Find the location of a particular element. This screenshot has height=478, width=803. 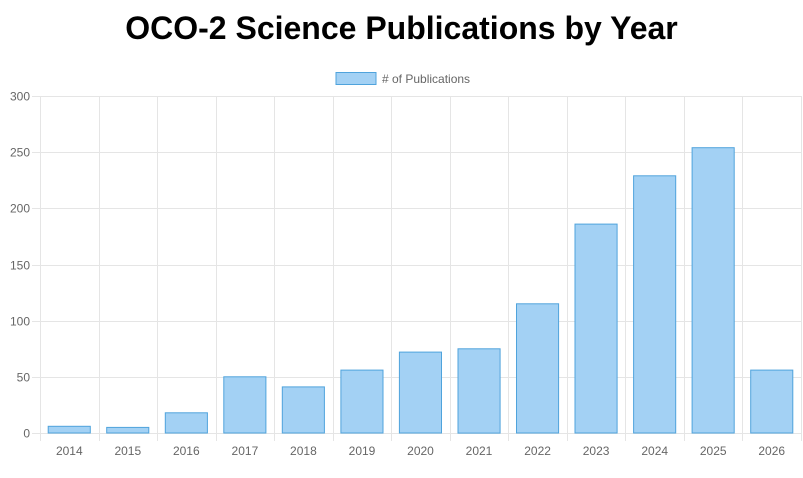

y-tick-label: 100 is located at coordinates (20, 322).